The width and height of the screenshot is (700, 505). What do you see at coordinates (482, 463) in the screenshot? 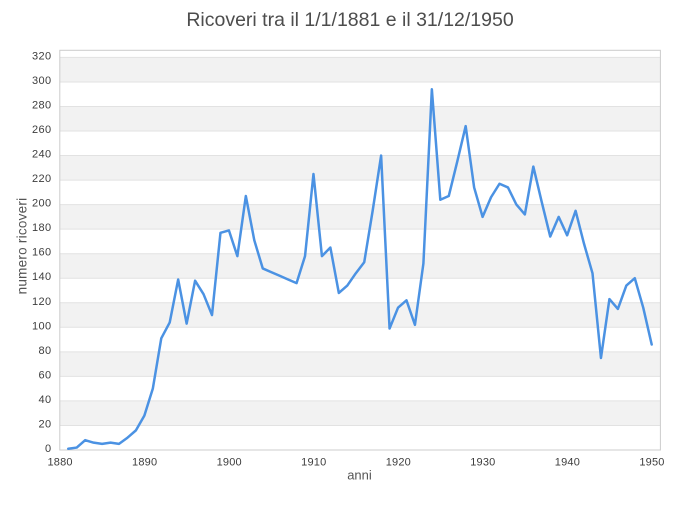
I see `svg-text: 1930` at bounding box center [482, 463].